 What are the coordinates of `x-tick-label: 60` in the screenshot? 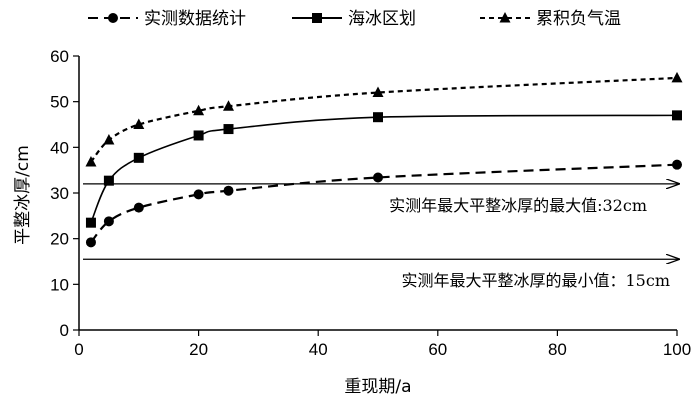 It's located at (437, 349).